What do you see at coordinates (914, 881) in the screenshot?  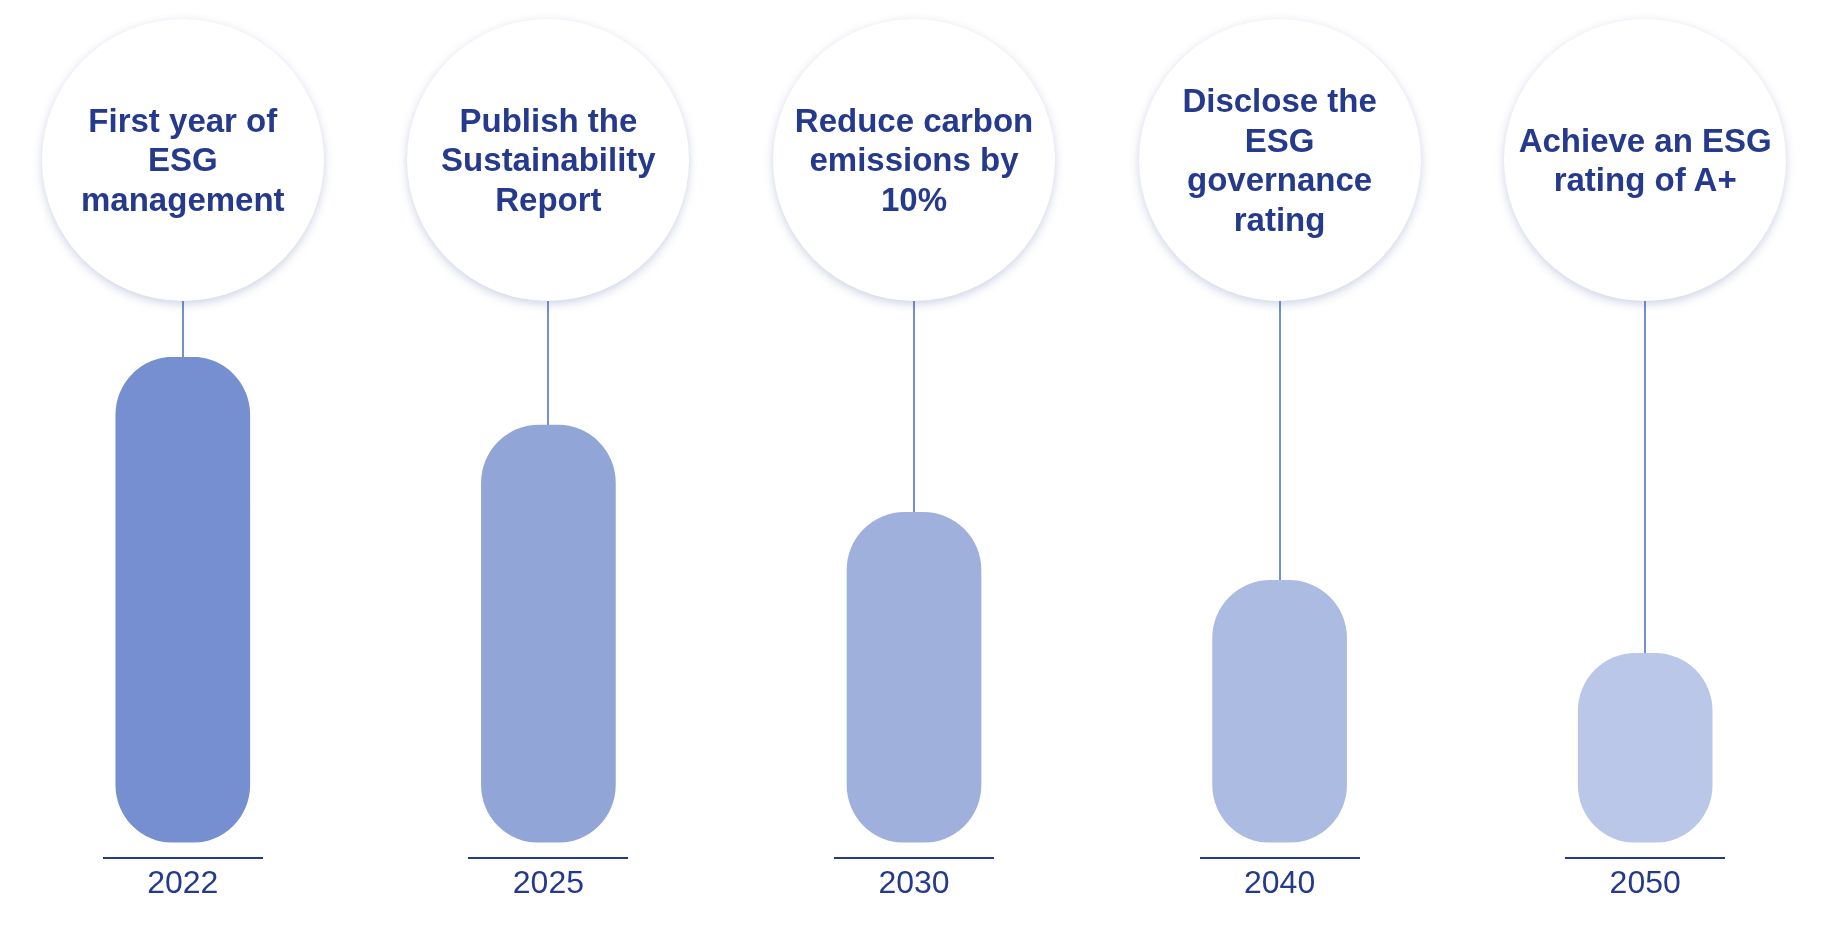 I see `x-tick-label: 2030` at bounding box center [914, 881].